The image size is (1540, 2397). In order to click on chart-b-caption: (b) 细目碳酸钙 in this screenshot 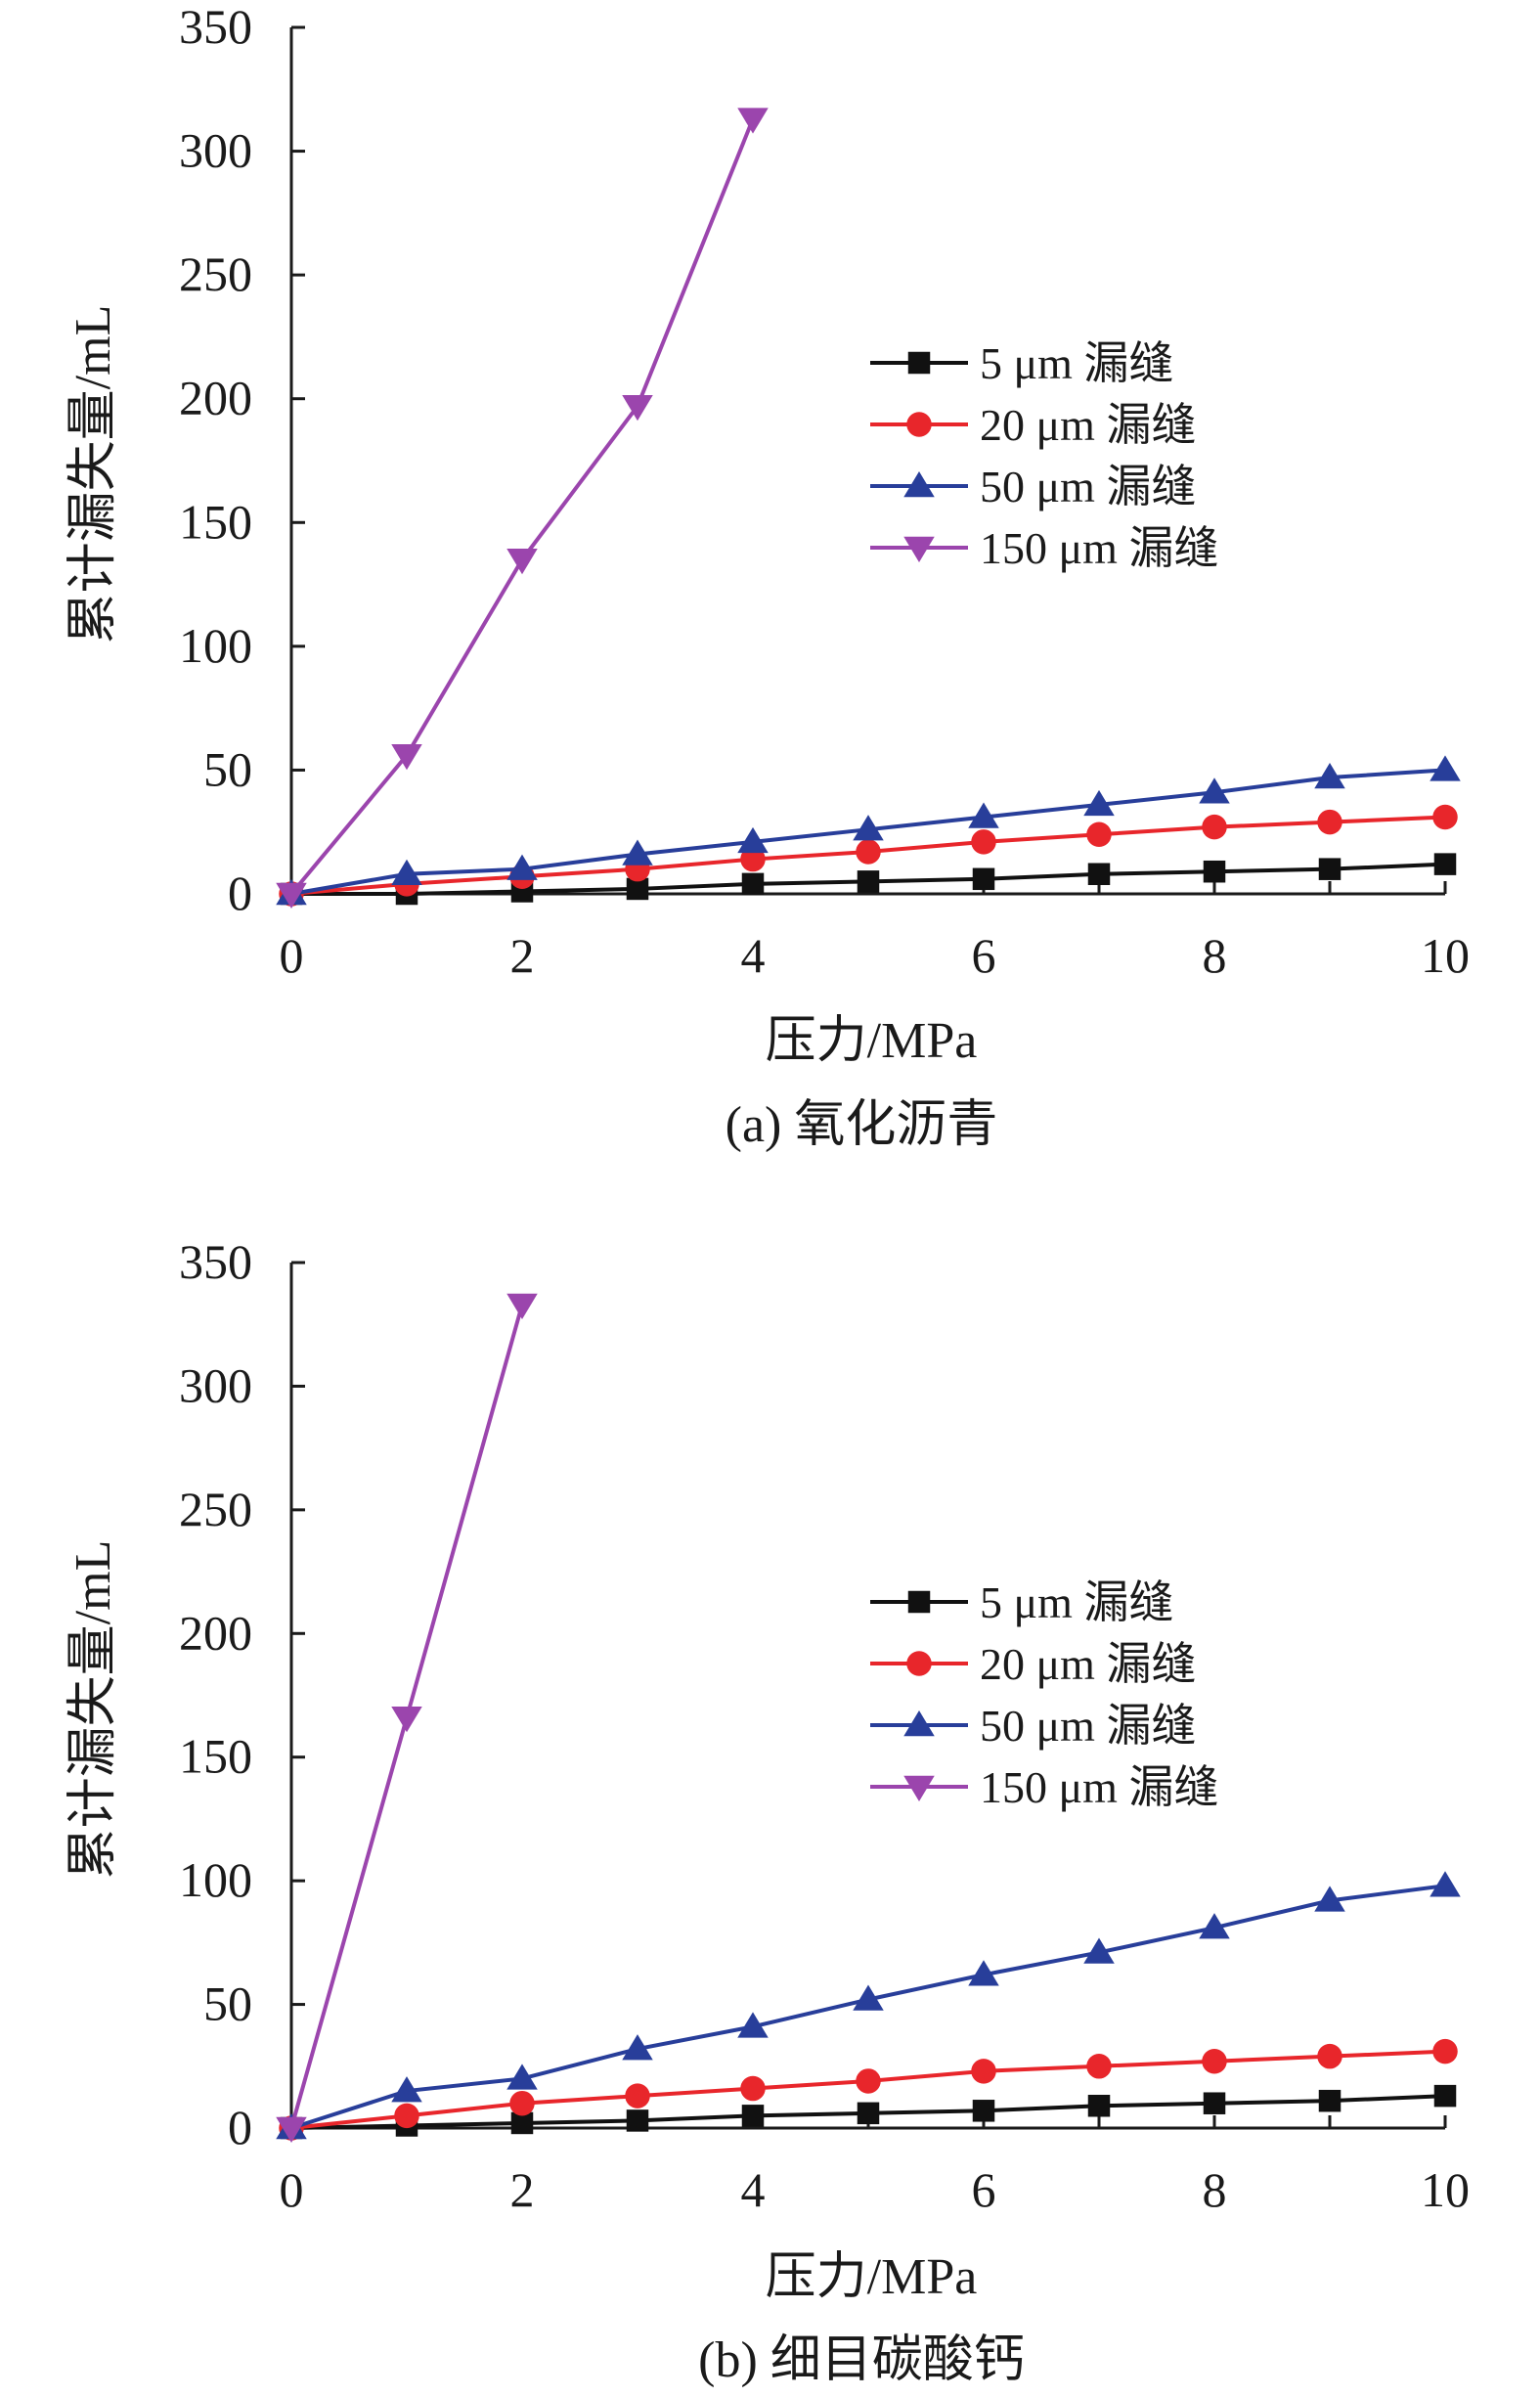, I will do `click(861, 2360)`.